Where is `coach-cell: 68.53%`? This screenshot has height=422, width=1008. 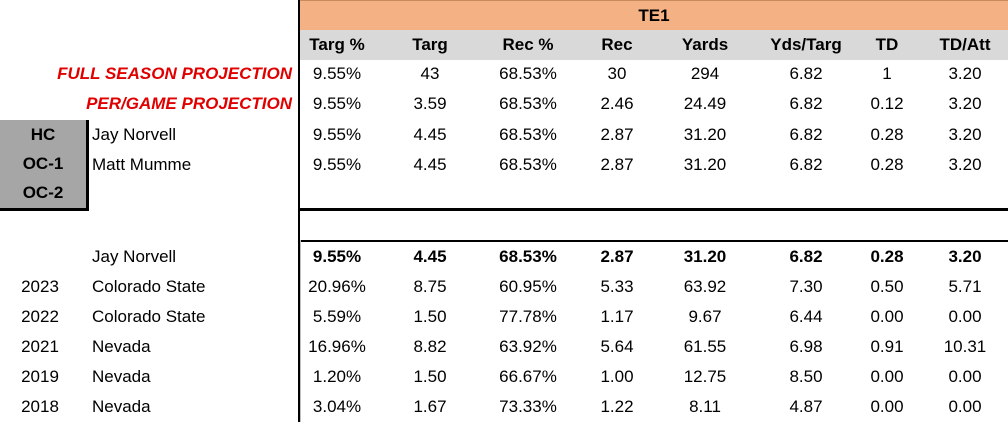
coach-cell: 68.53% is located at coordinates (528, 164).